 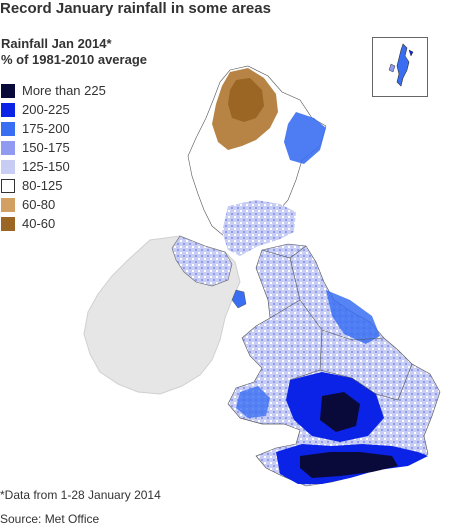 What do you see at coordinates (349, 465) in the screenshot?
I see `south-coast-record` at bounding box center [349, 465].